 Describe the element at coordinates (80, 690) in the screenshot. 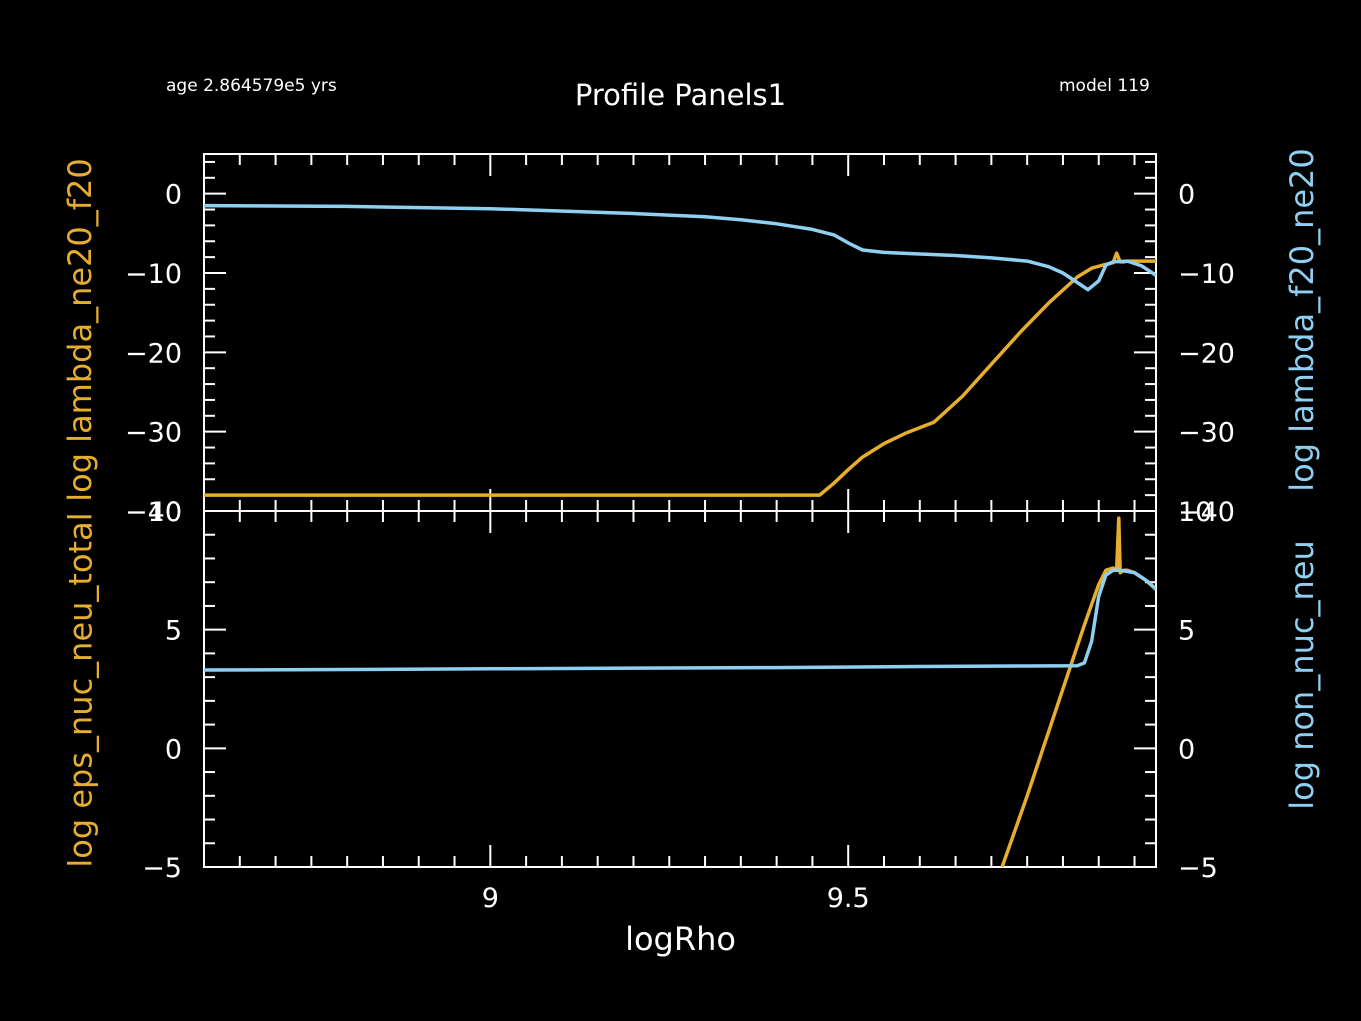

I see `bottom-left-y-label: log eps_nuc_neu_total` at that location.